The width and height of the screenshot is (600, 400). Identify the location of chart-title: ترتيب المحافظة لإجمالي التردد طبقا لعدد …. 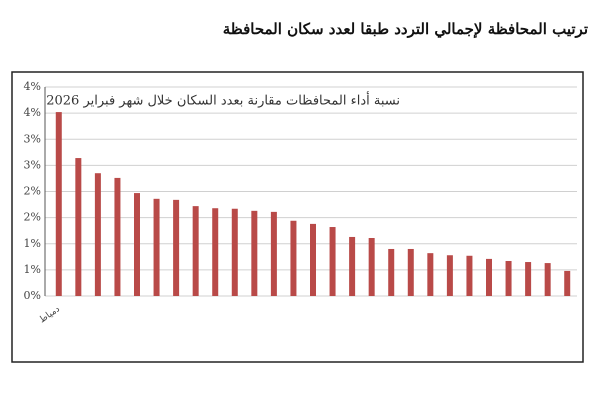
(405, 29).